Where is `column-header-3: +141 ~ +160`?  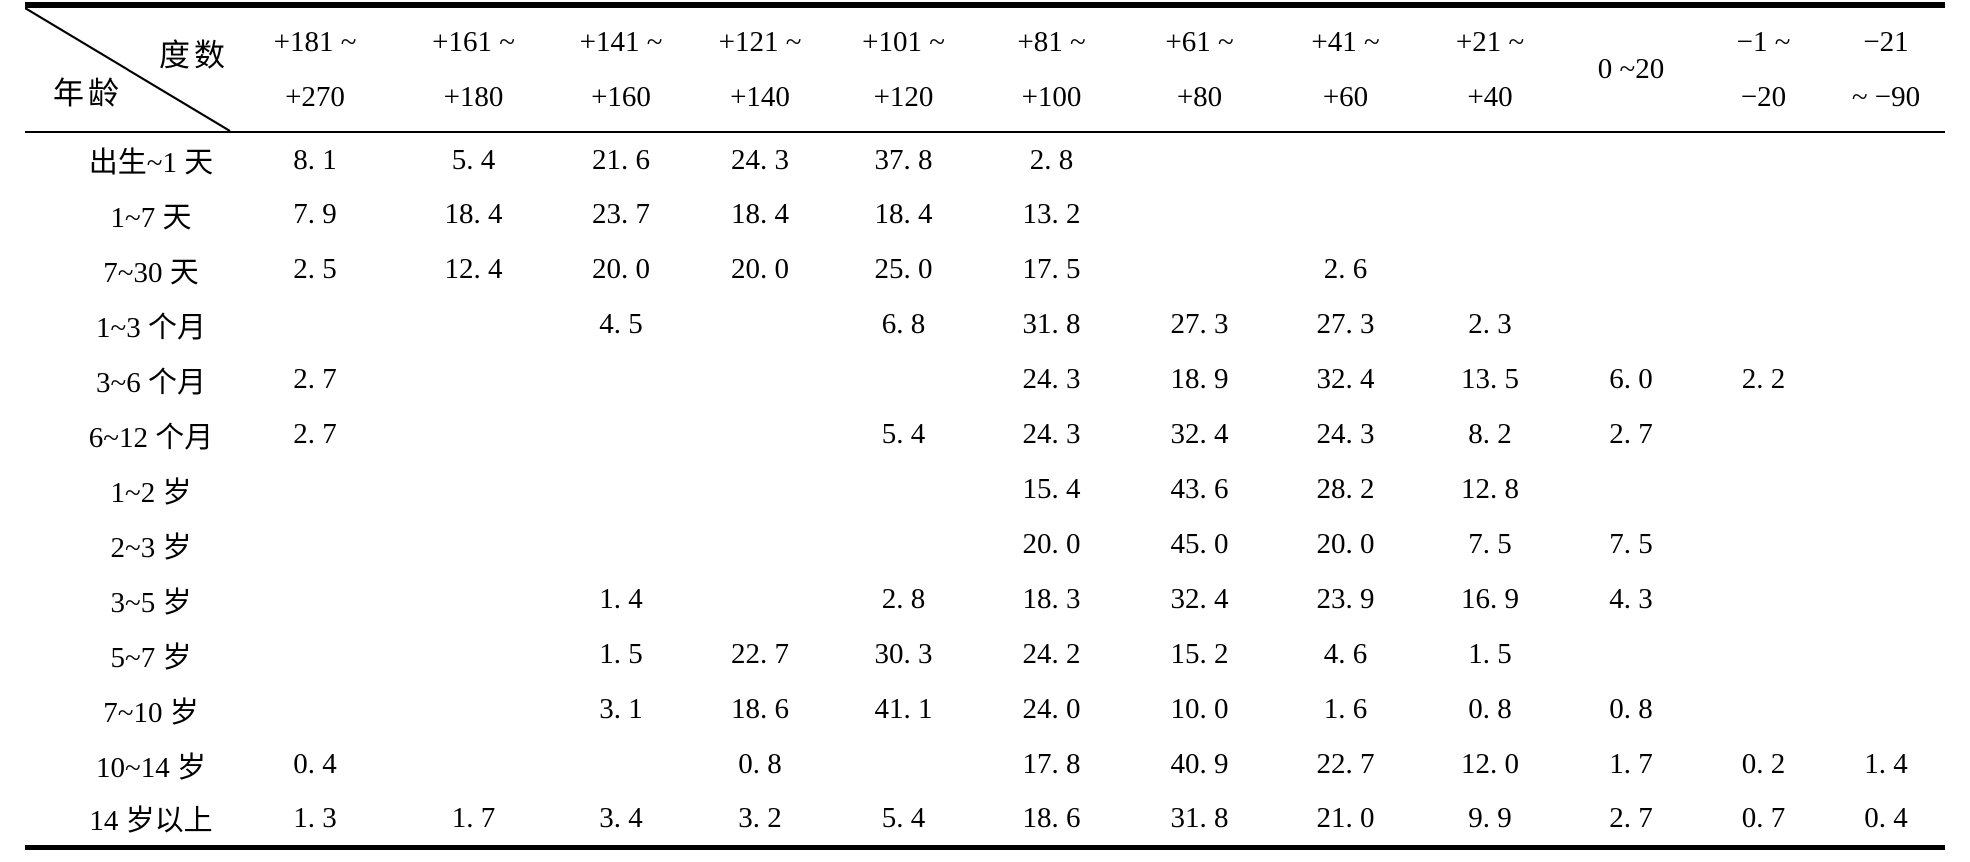
column-header-3: +141 ~ +160 is located at coordinates (621, 68).